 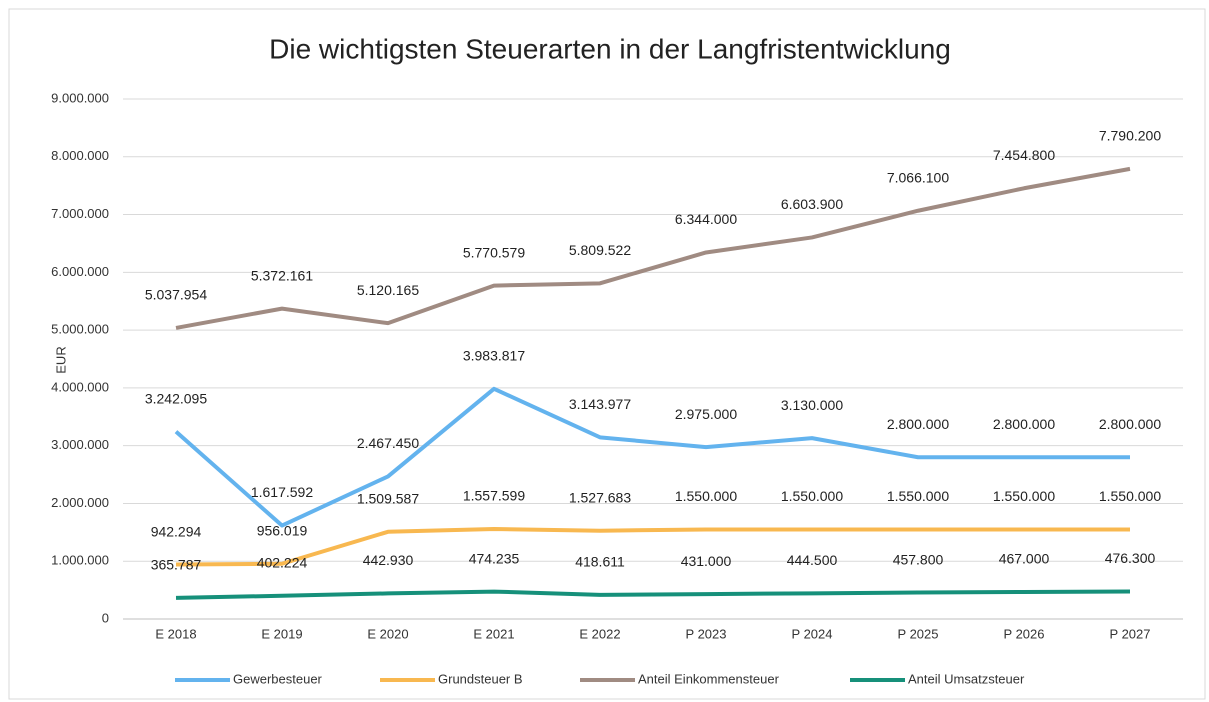 I want to click on data-label: 5.120.165, so click(x=388, y=290).